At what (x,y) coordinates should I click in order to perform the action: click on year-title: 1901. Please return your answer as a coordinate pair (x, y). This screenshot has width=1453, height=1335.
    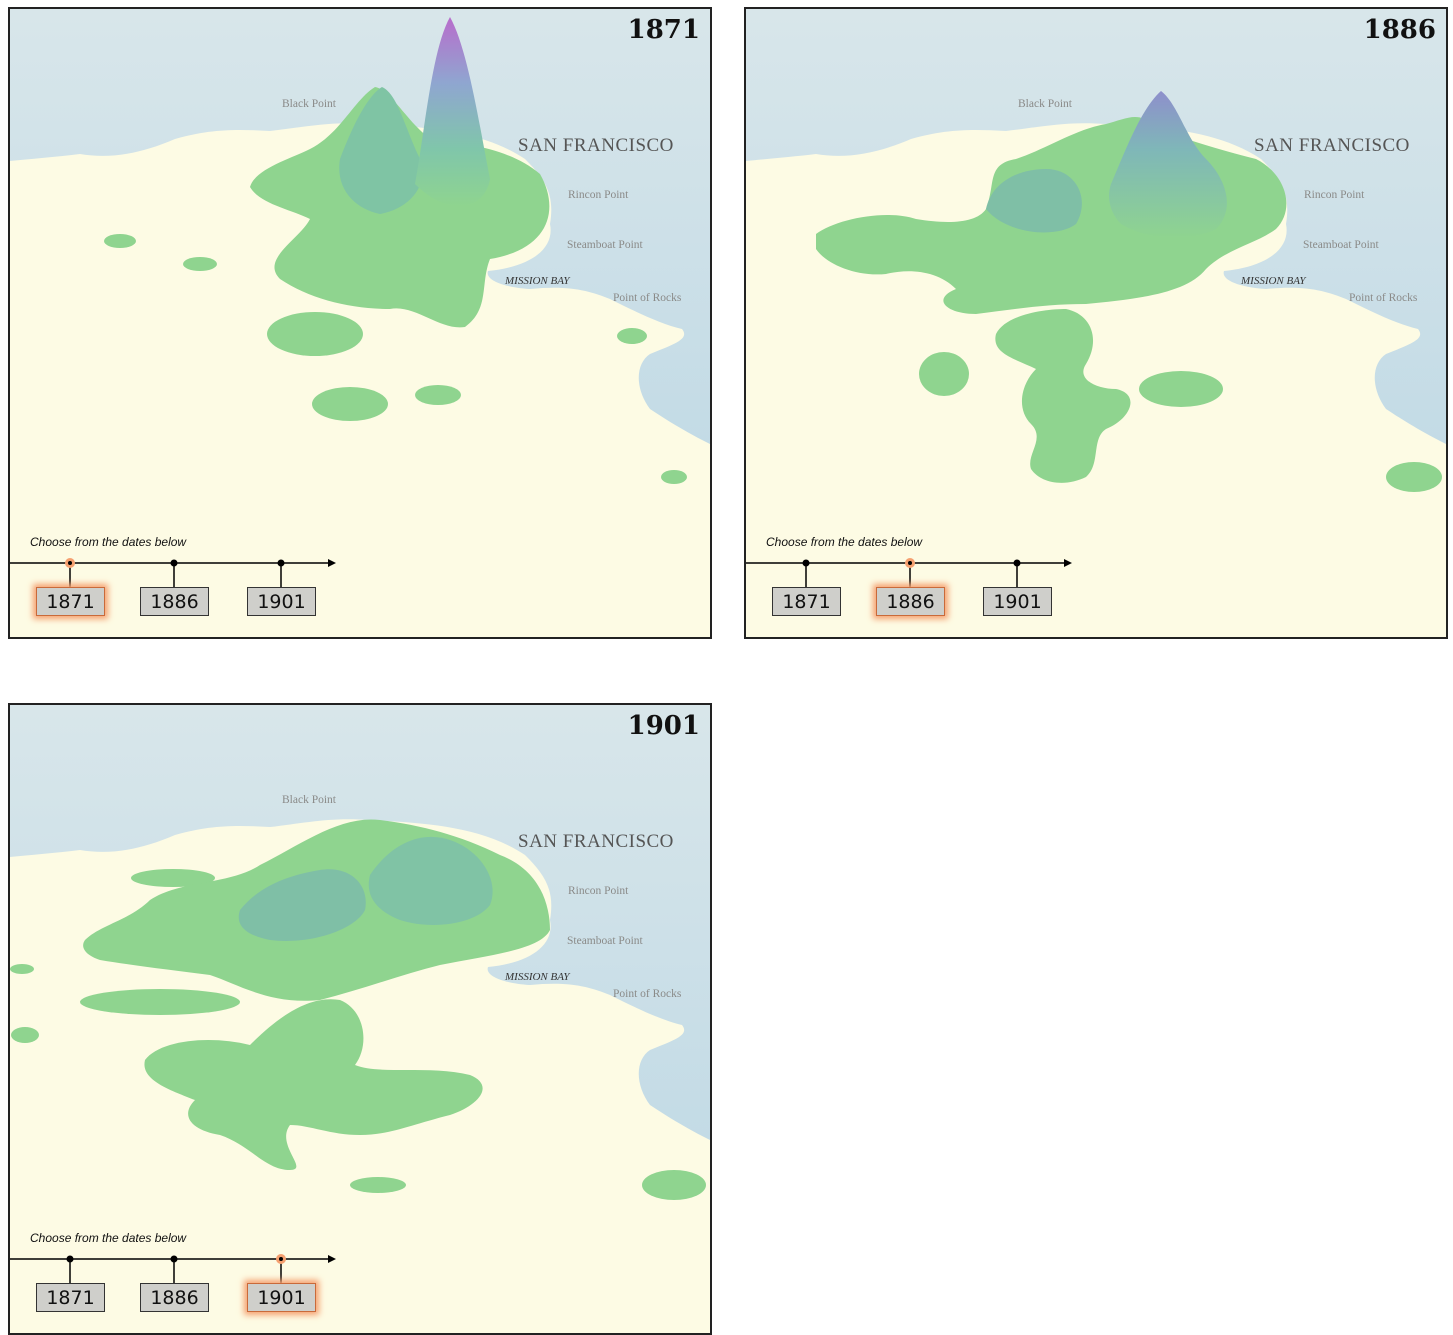
    Looking at the image, I should click on (663, 726).